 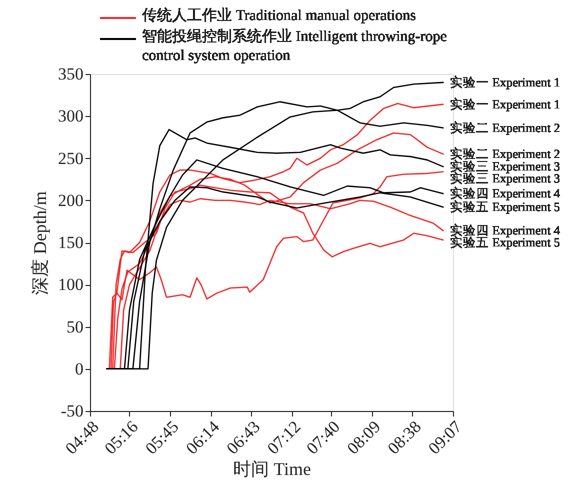 I want to click on y-tick-label: 200, so click(x=71, y=200).